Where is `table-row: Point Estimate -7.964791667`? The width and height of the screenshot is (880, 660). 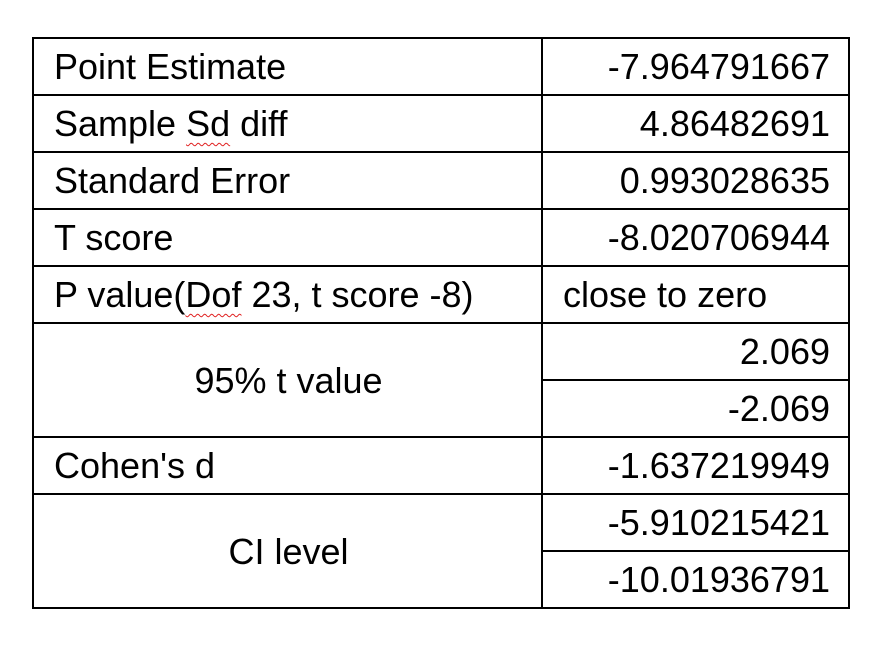
table-row: Point Estimate -7.964791667 is located at coordinates (441, 66).